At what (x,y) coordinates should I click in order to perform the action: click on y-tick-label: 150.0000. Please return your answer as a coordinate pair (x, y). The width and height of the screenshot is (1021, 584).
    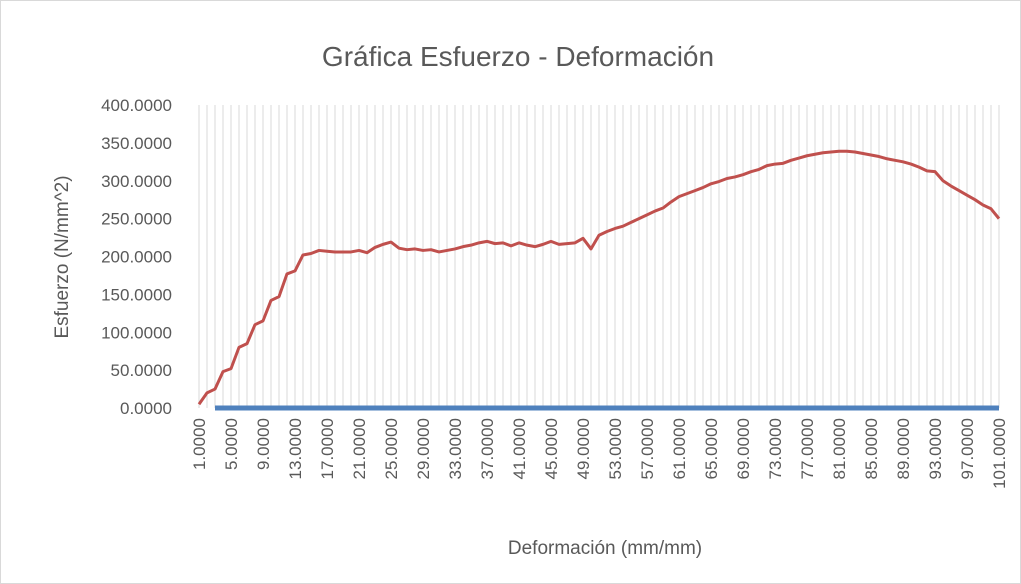
    Looking at the image, I should click on (136, 294).